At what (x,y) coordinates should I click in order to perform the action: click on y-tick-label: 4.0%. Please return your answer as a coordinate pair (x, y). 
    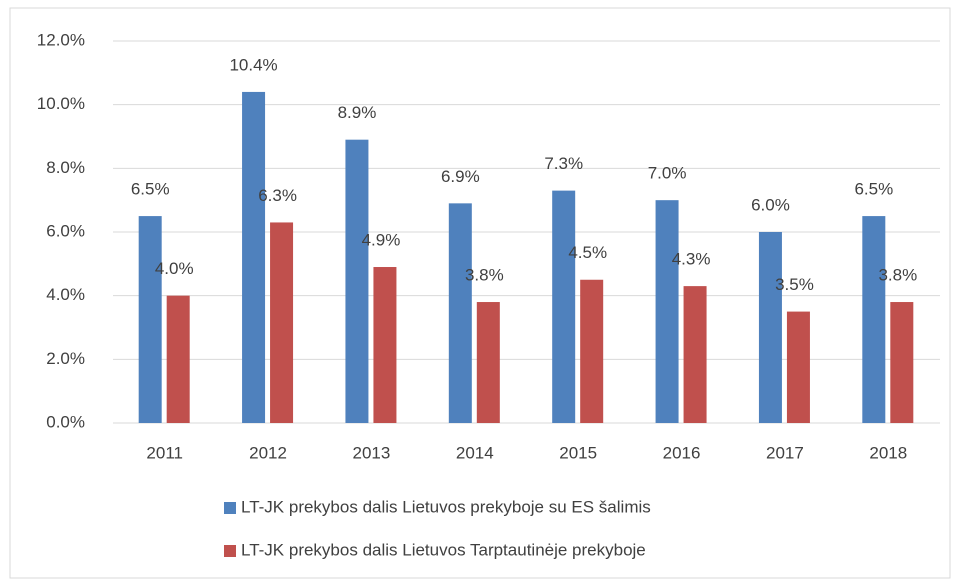
    Looking at the image, I should click on (65, 294).